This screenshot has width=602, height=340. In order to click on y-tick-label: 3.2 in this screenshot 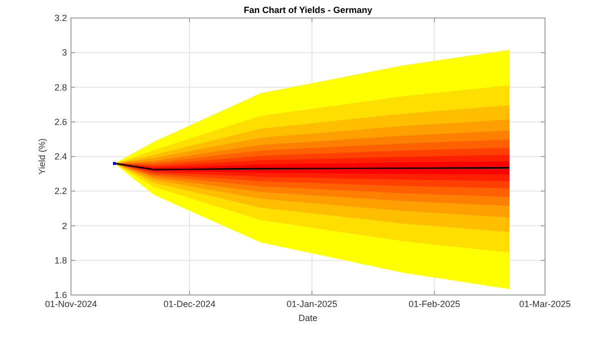, I will do `click(60, 18)`.